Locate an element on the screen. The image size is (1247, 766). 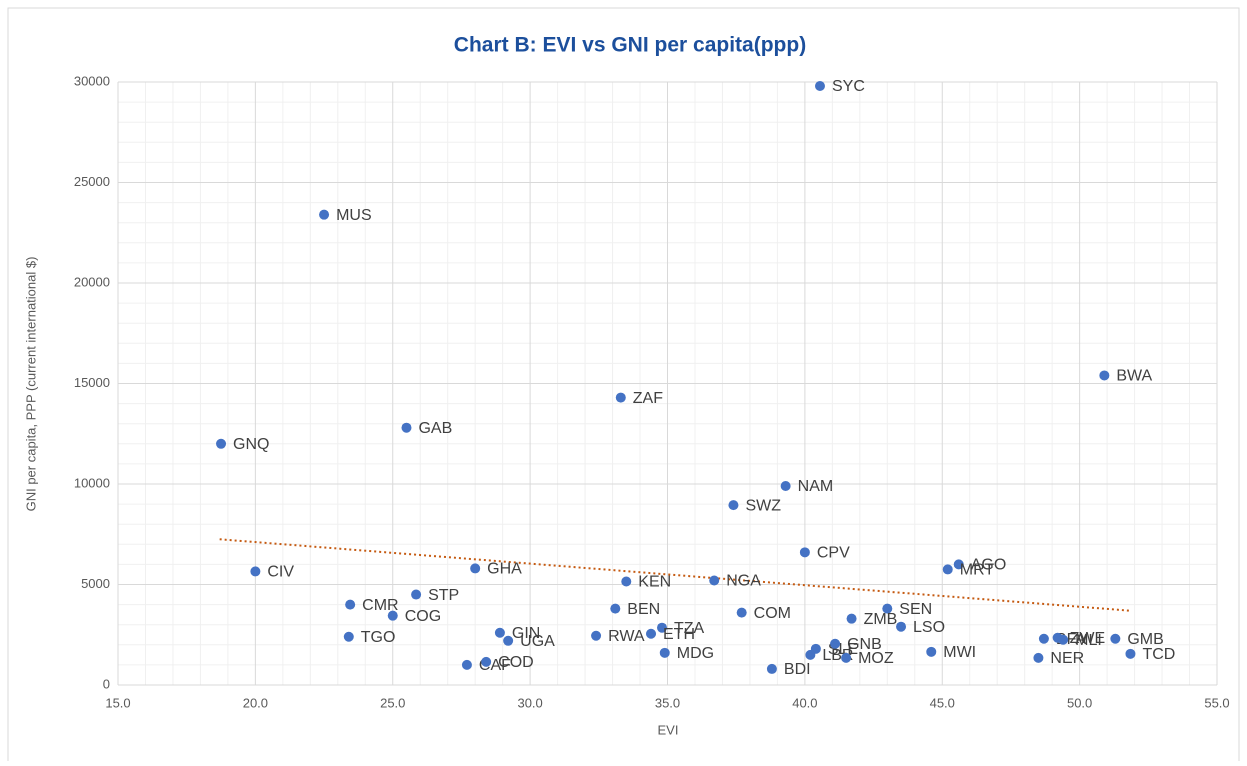
point-label: COM is located at coordinates (772, 613).